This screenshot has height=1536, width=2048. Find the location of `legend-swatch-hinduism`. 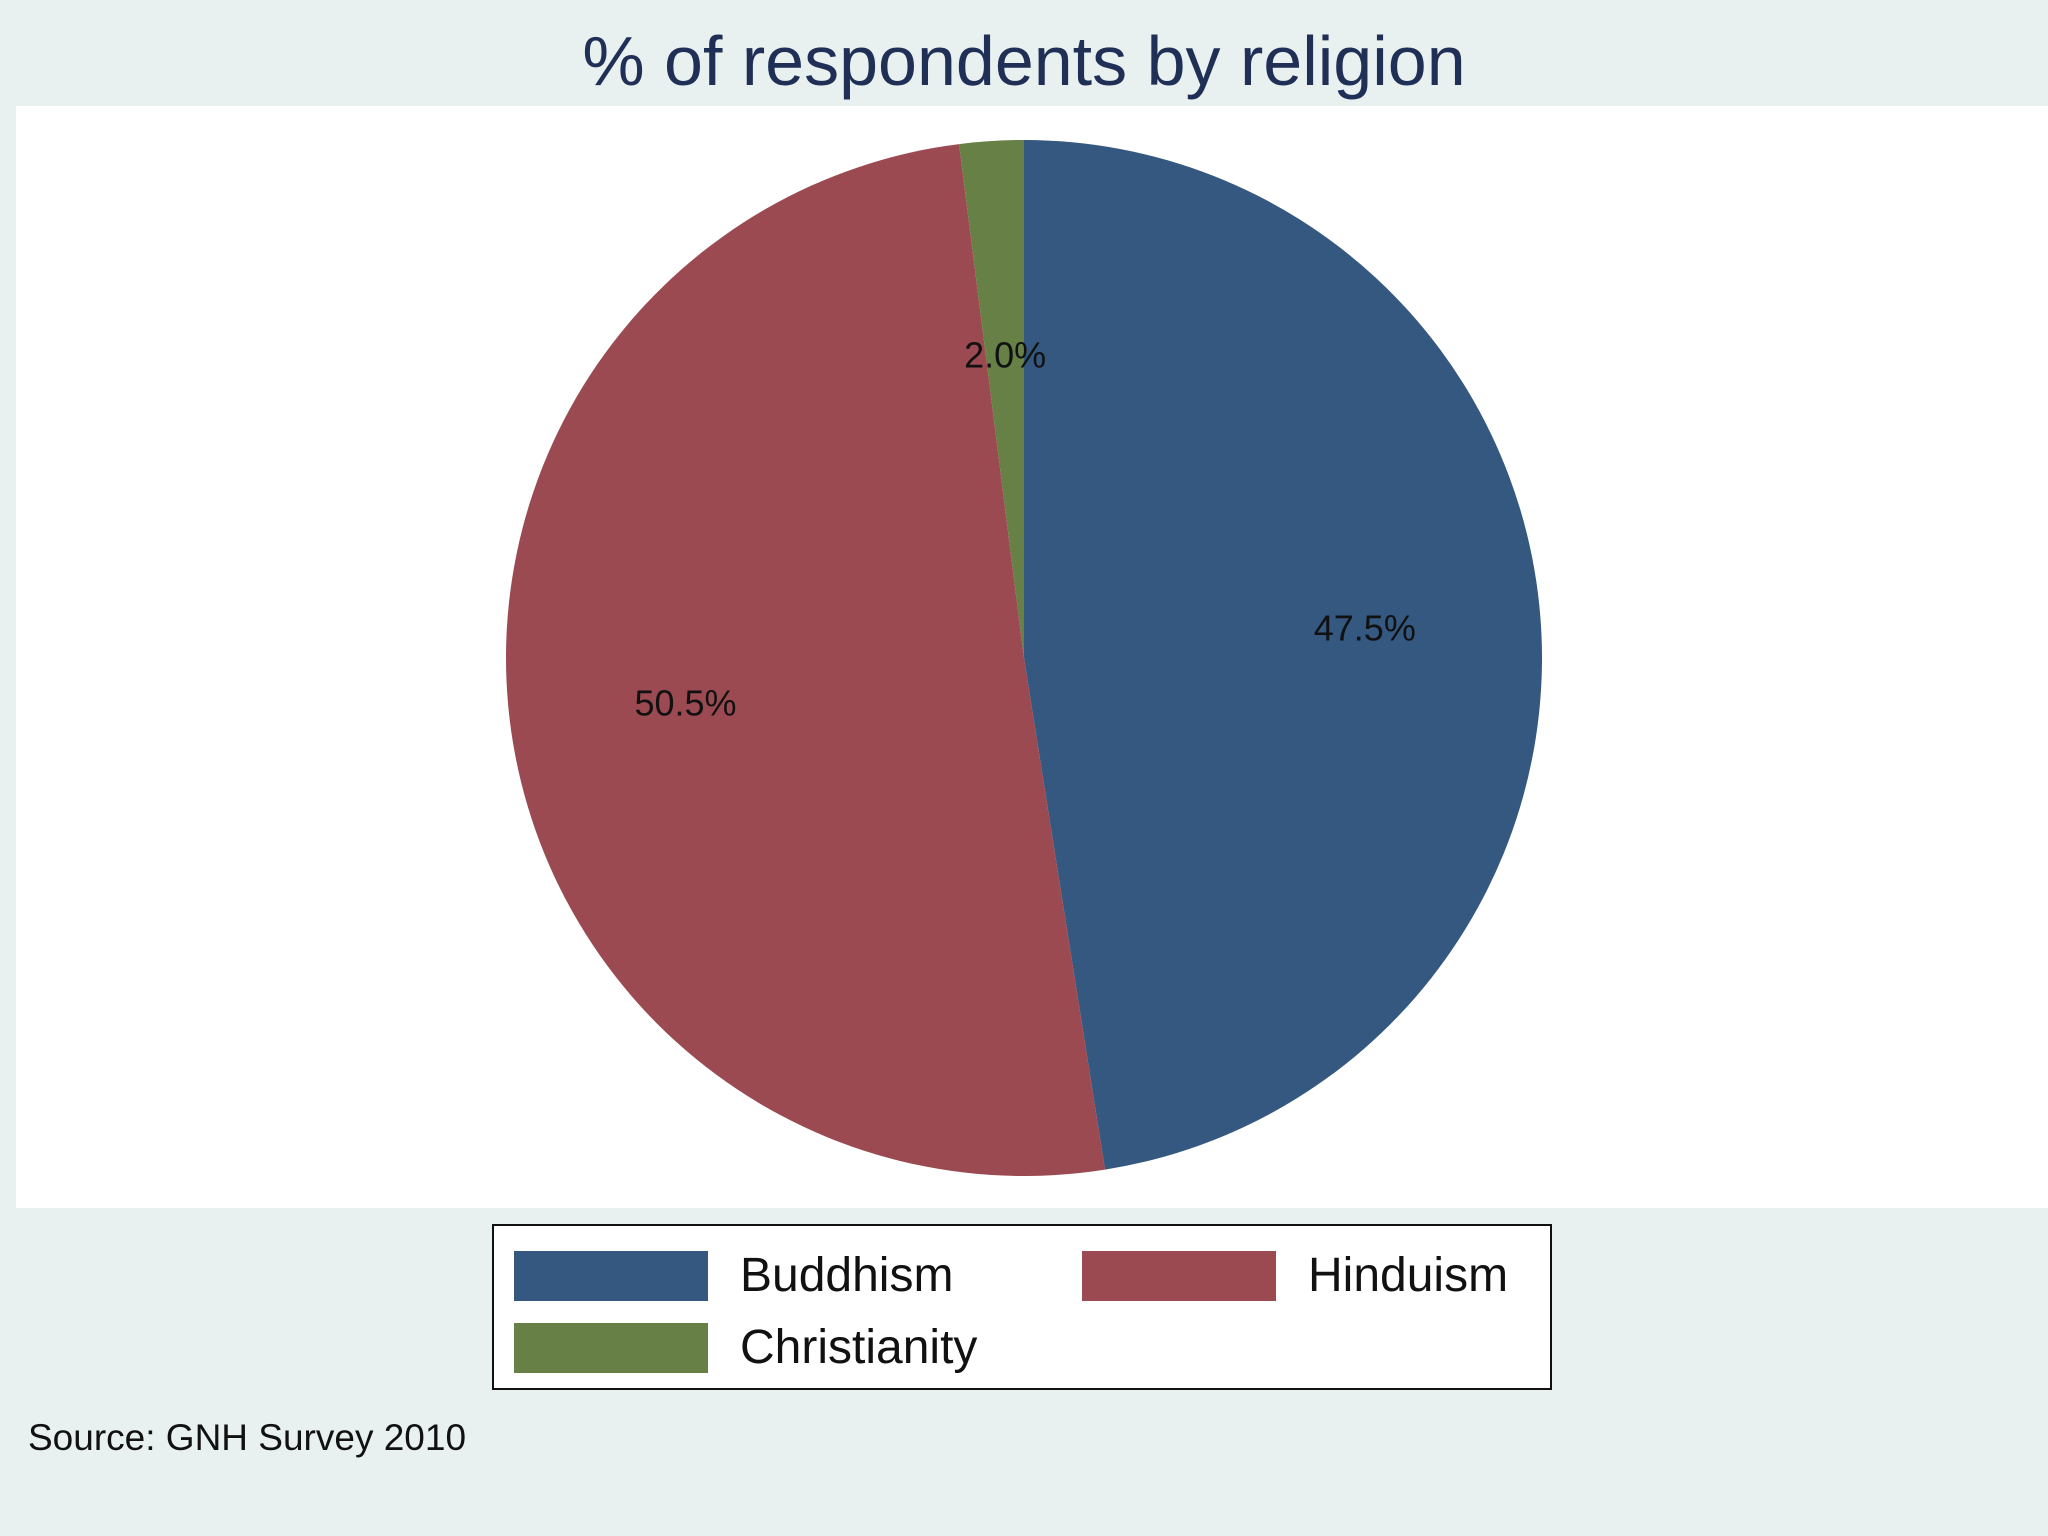

legend-swatch-hinduism is located at coordinates (1179, 1276).